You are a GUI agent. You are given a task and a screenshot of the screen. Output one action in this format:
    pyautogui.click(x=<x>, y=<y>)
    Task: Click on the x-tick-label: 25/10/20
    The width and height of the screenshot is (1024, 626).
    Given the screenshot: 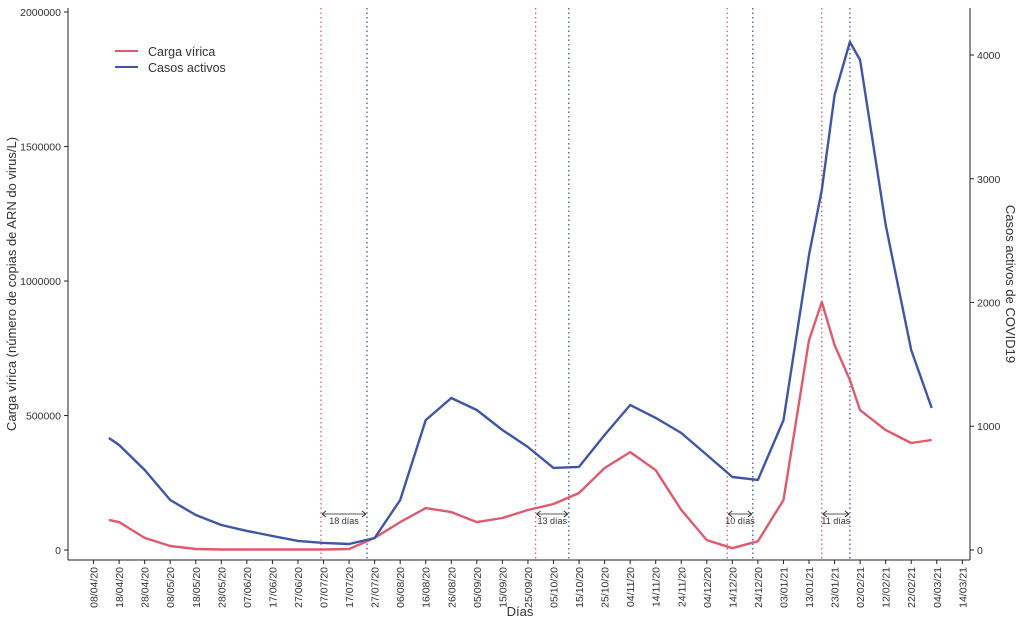 What is the action you would take?
    pyautogui.click(x=606, y=587)
    